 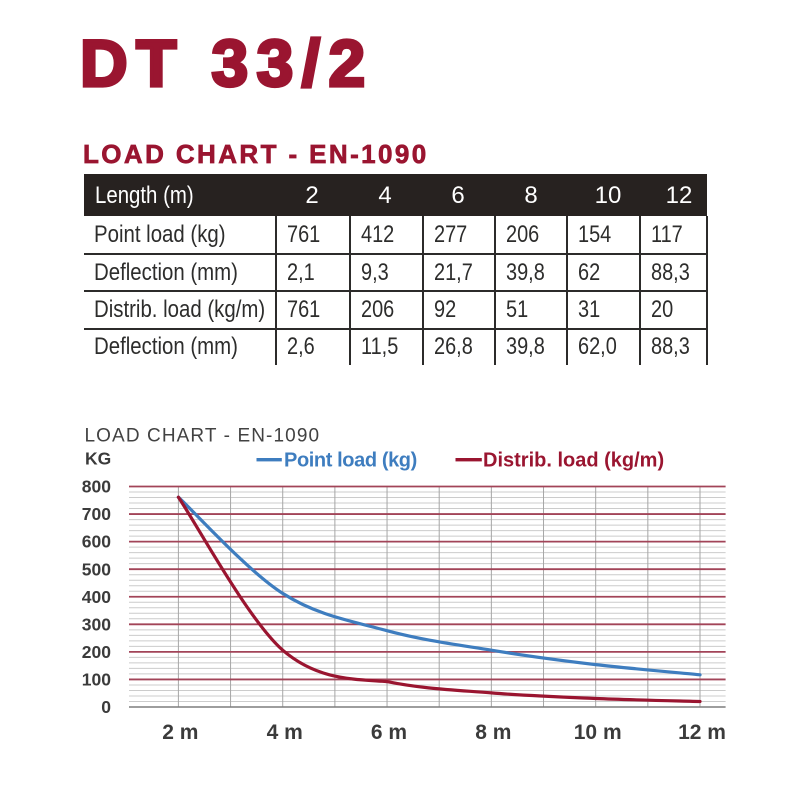 What do you see at coordinates (96, 680) in the screenshot?
I see `svg-text: 100` at bounding box center [96, 680].